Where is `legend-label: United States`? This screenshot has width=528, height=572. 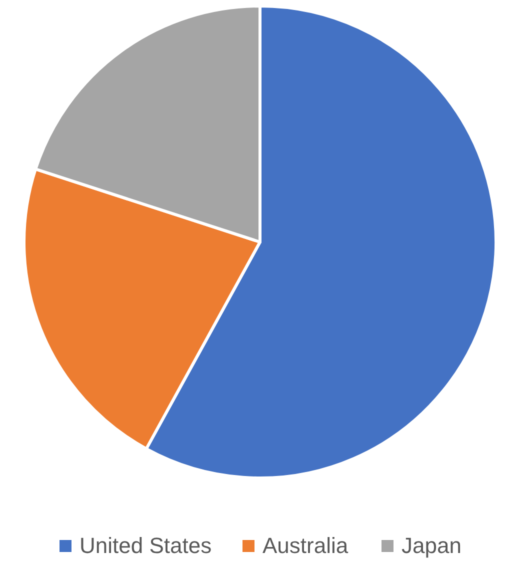 legend-label: United States is located at coordinates (146, 545).